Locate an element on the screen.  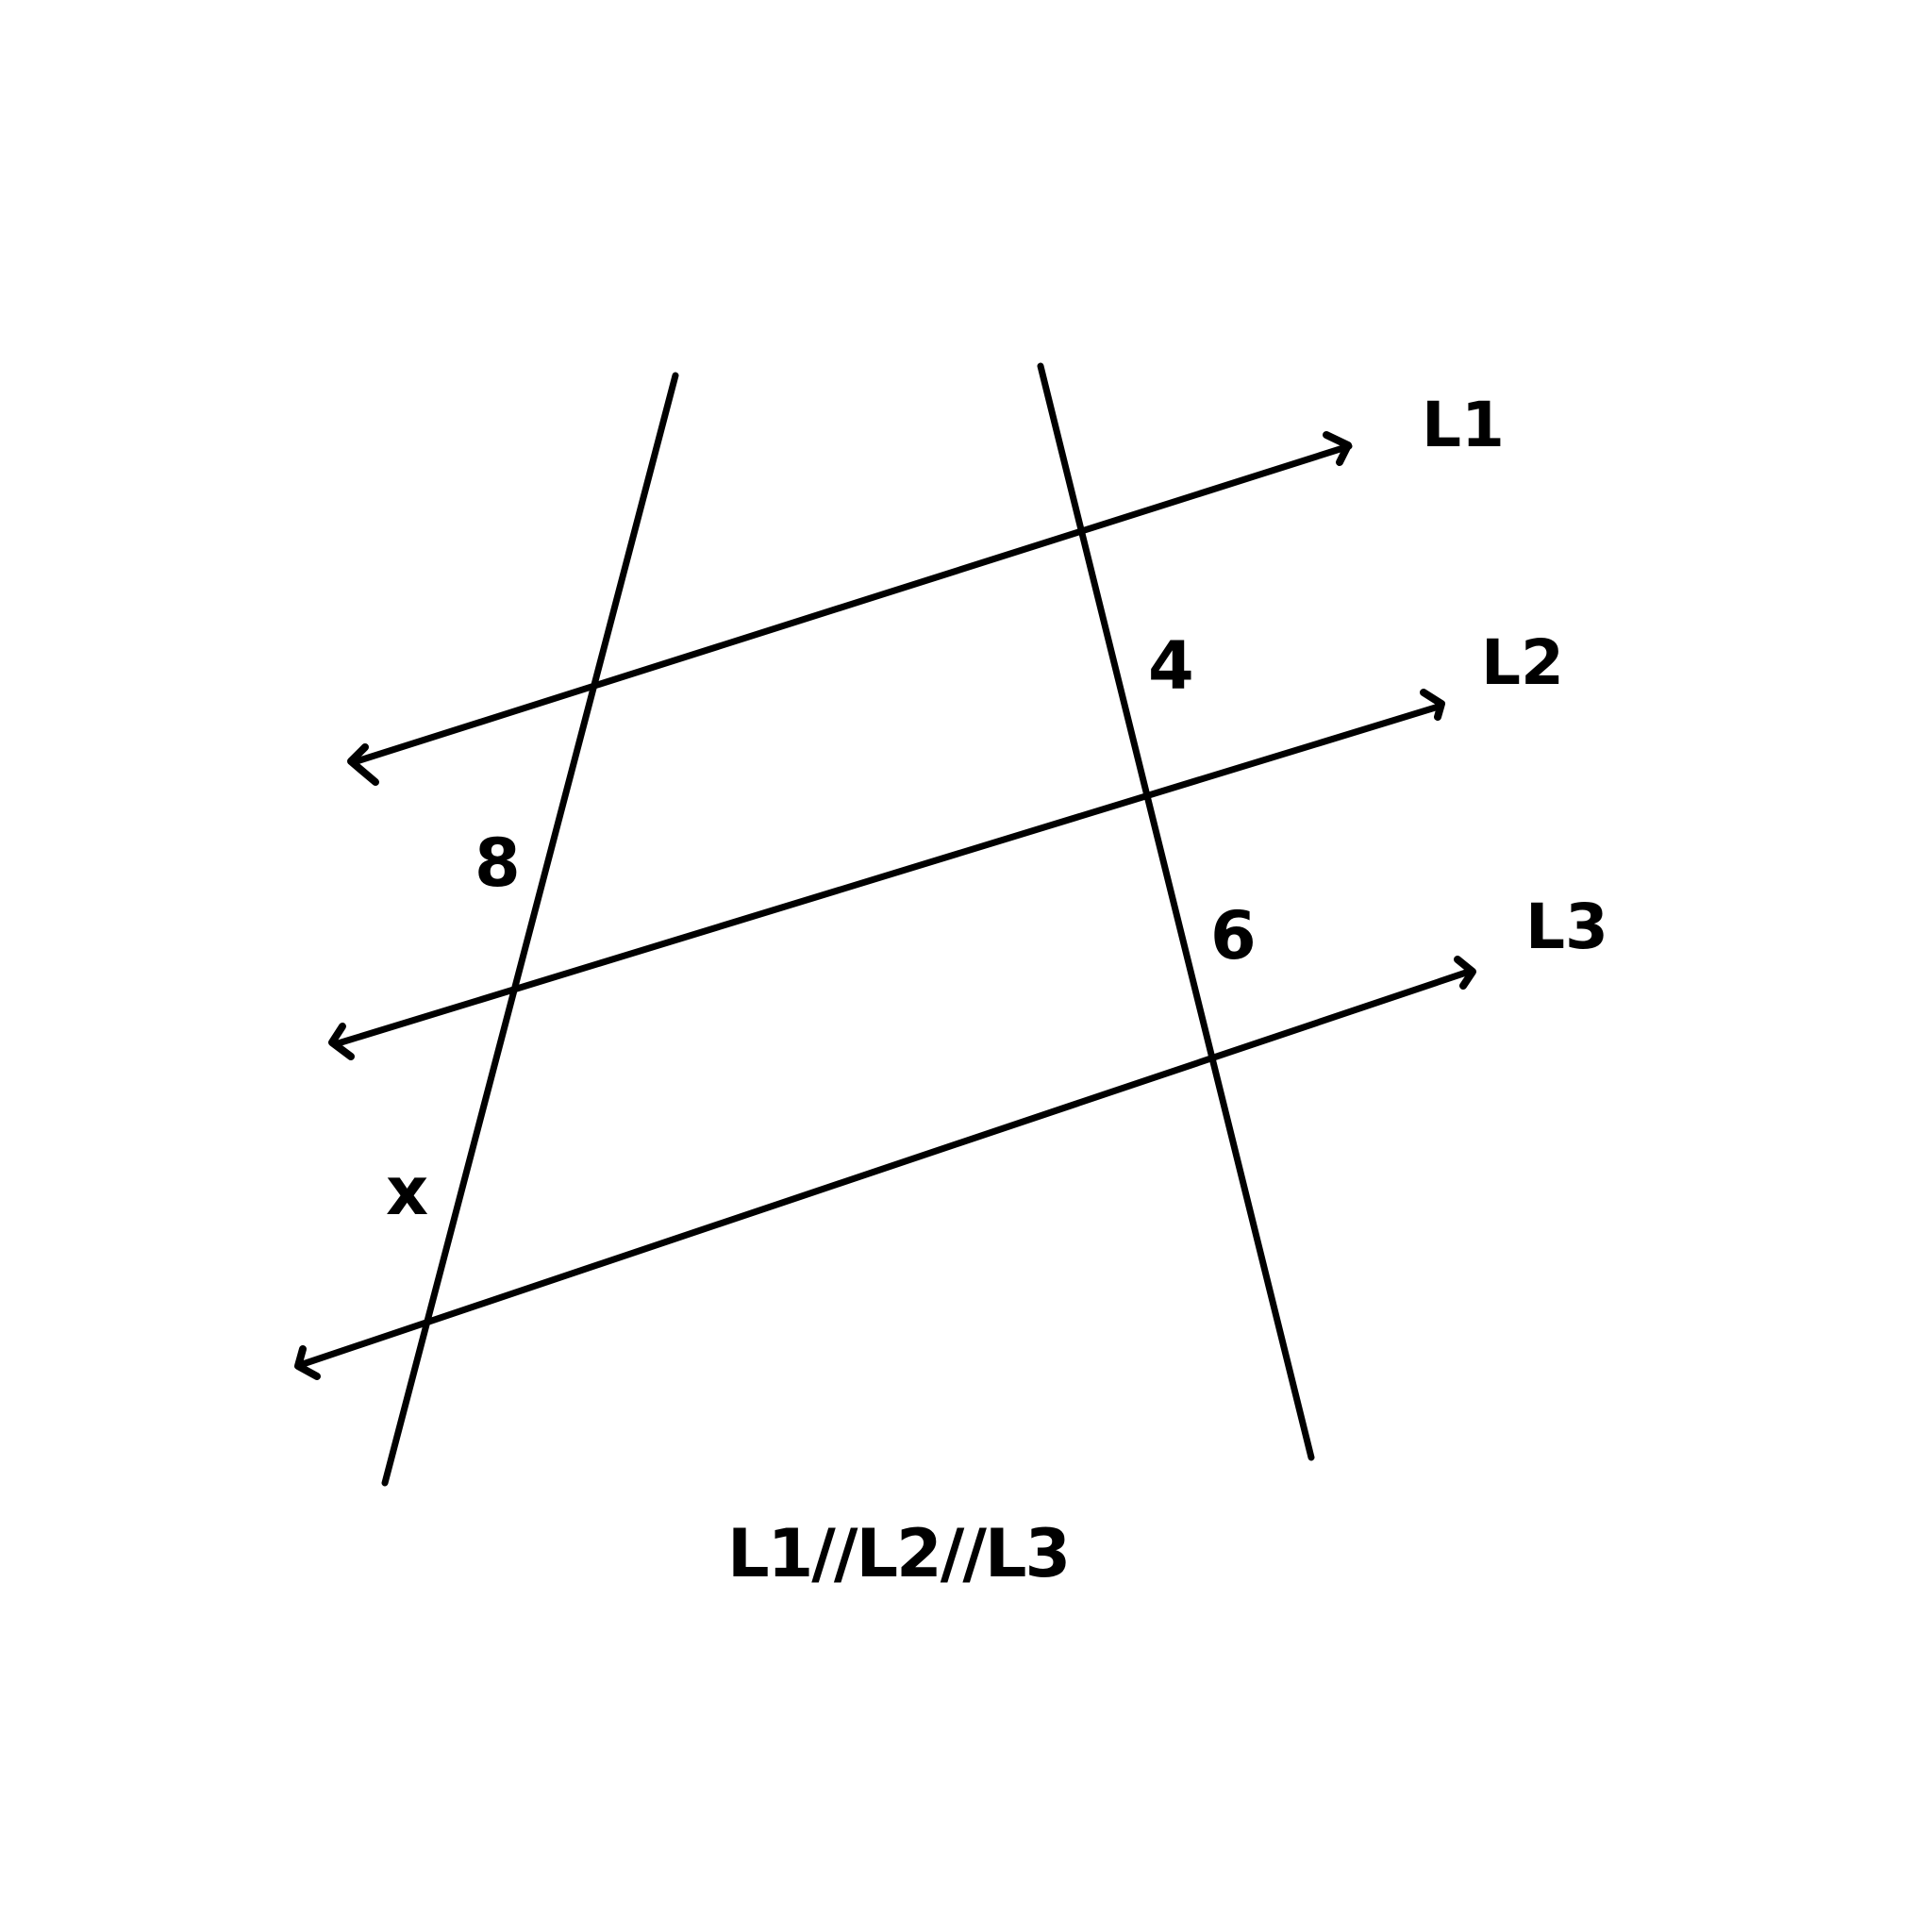
left-transversal is located at coordinates (530, 930).